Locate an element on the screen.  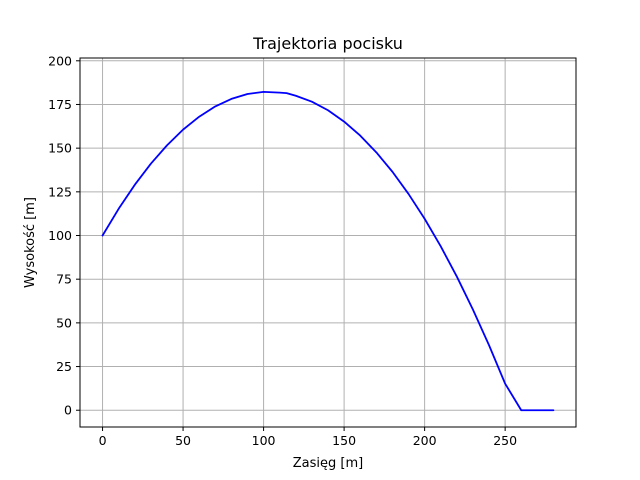
x-tick-label: 150 is located at coordinates (344, 440).